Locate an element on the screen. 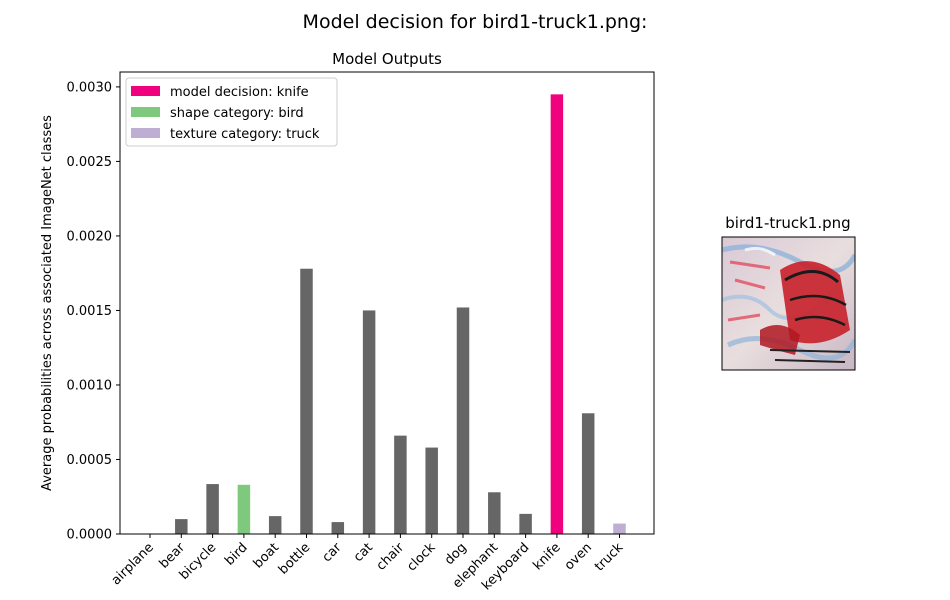 The height and width of the screenshot is (600, 950). legend-swatch-shape is located at coordinates (145, 112).